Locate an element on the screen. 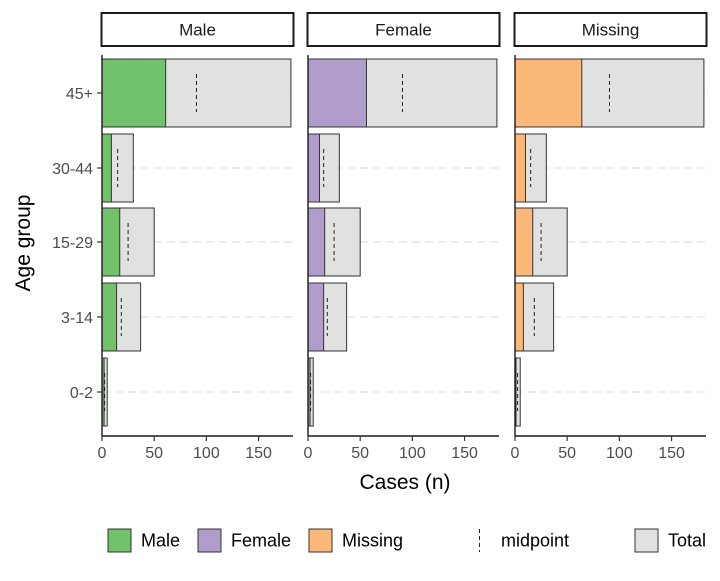 The image size is (720, 581). y-tick-label: 15-29 is located at coordinates (72, 243).